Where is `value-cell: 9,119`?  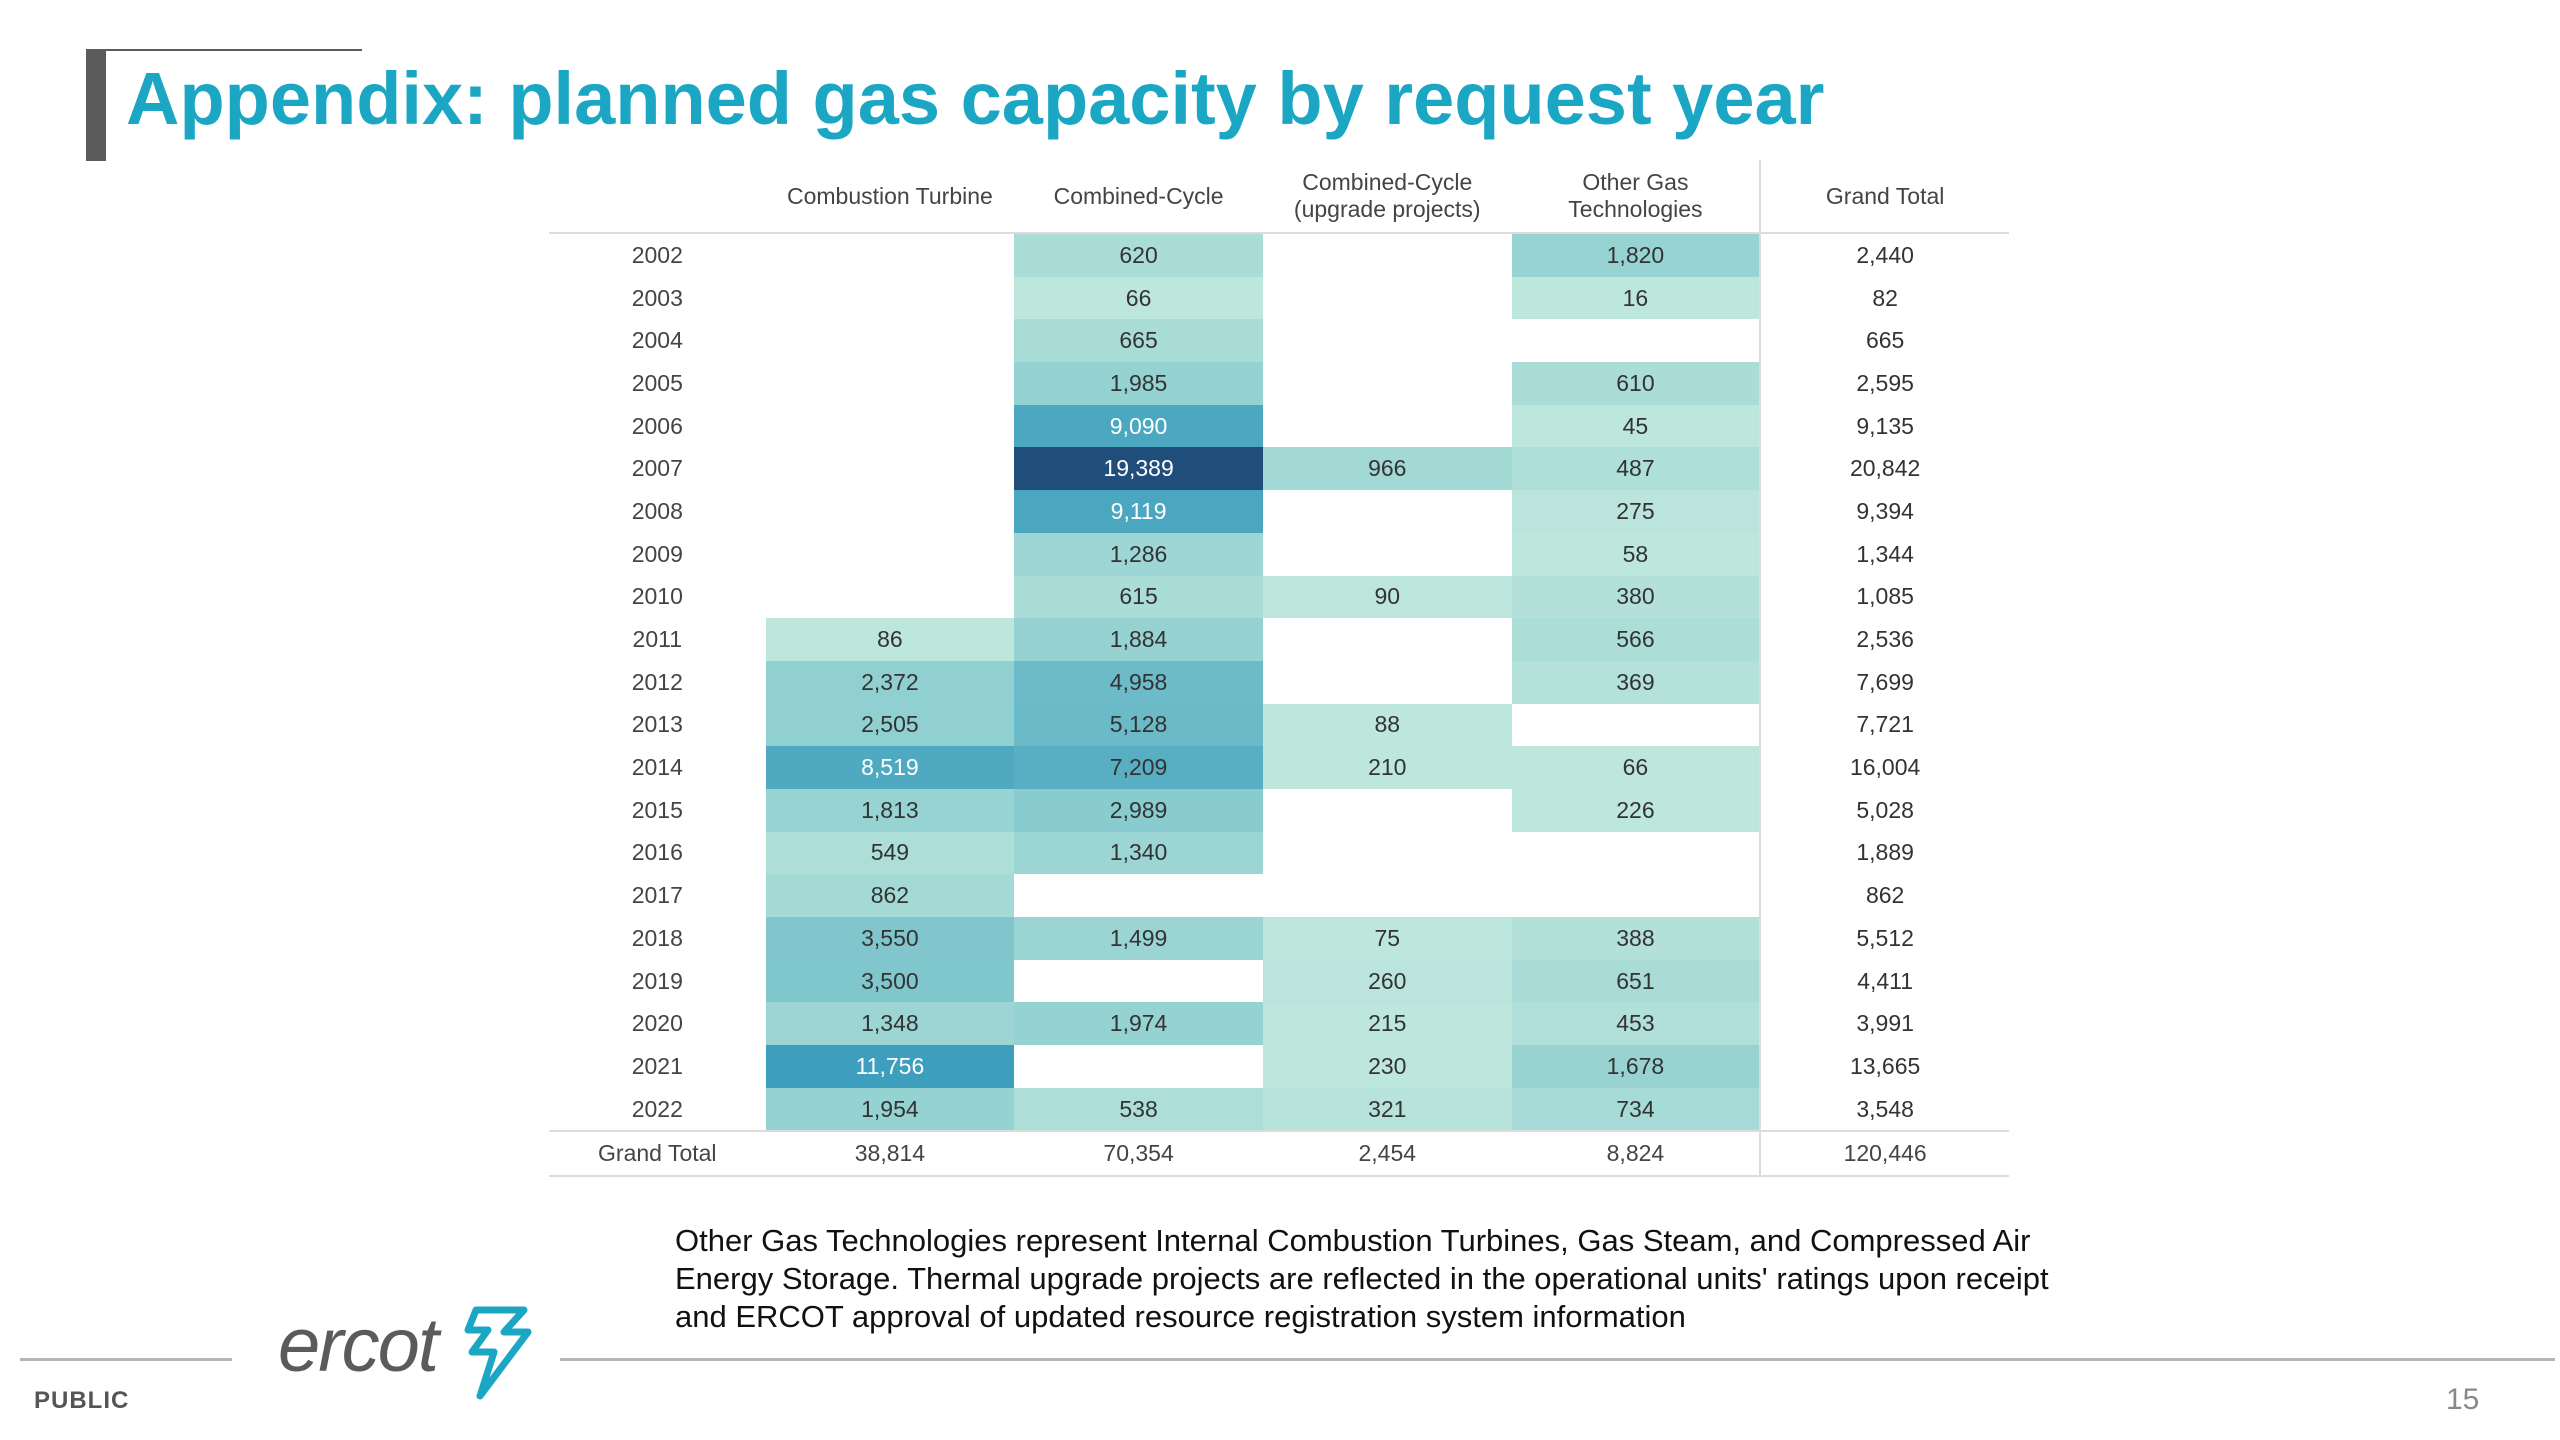 value-cell: 9,119 is located at coordinates (1138, 511).